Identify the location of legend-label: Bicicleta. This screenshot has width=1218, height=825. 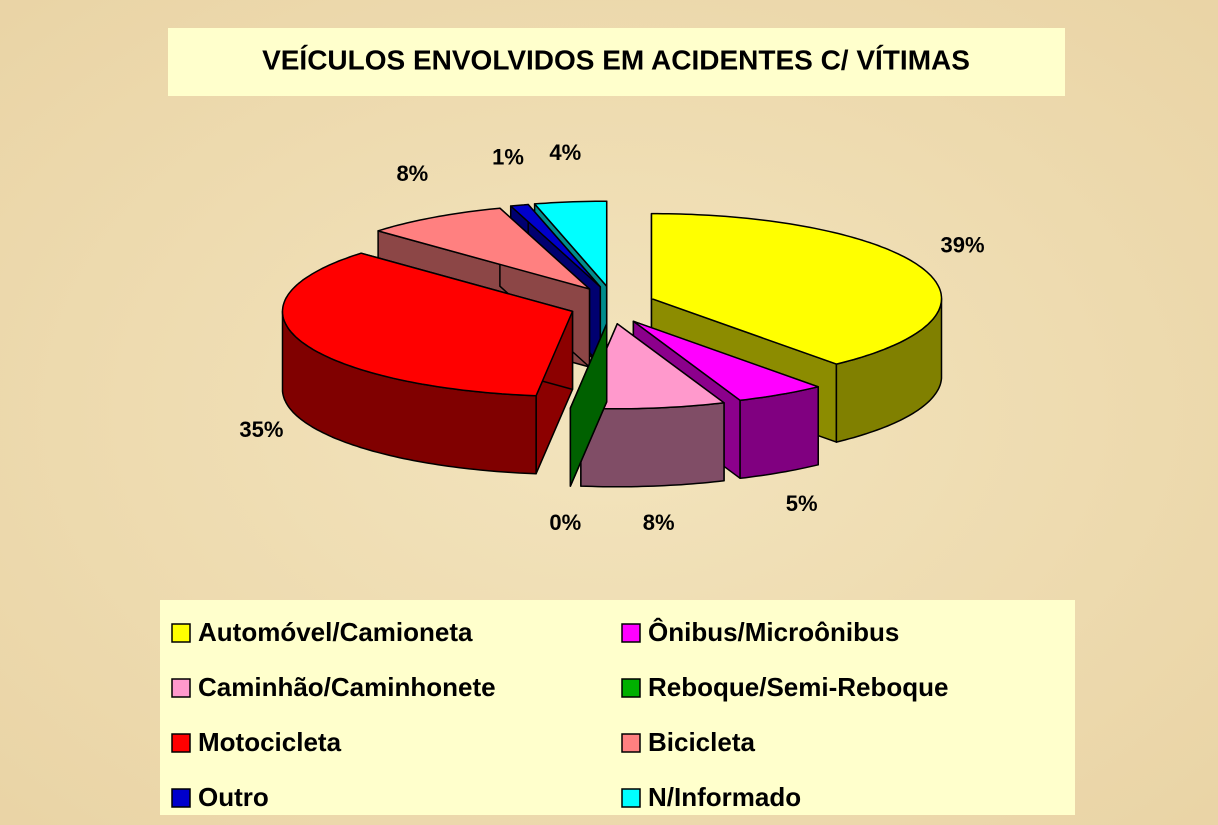
(701, 742).